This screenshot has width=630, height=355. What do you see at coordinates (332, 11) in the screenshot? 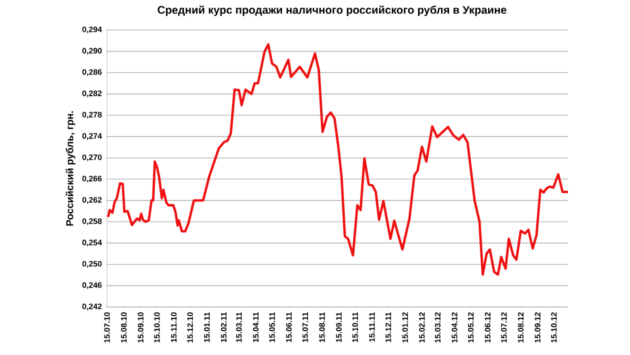
I see `chart-title: Средний курс продажи наличного российского рубля в Украине` at bounding box center [332, 11].